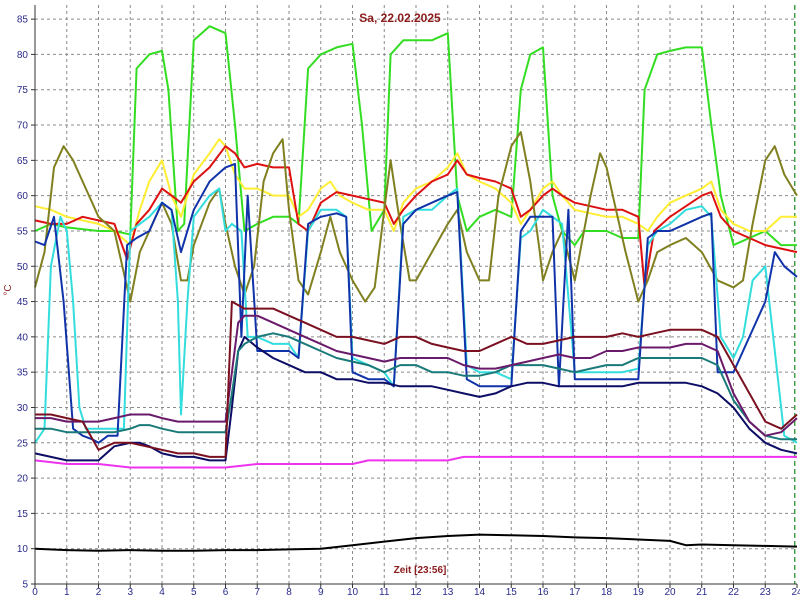 This screenshot has height=600, width=800. I want to click on x-tick-label: 22, so click(734, 592).